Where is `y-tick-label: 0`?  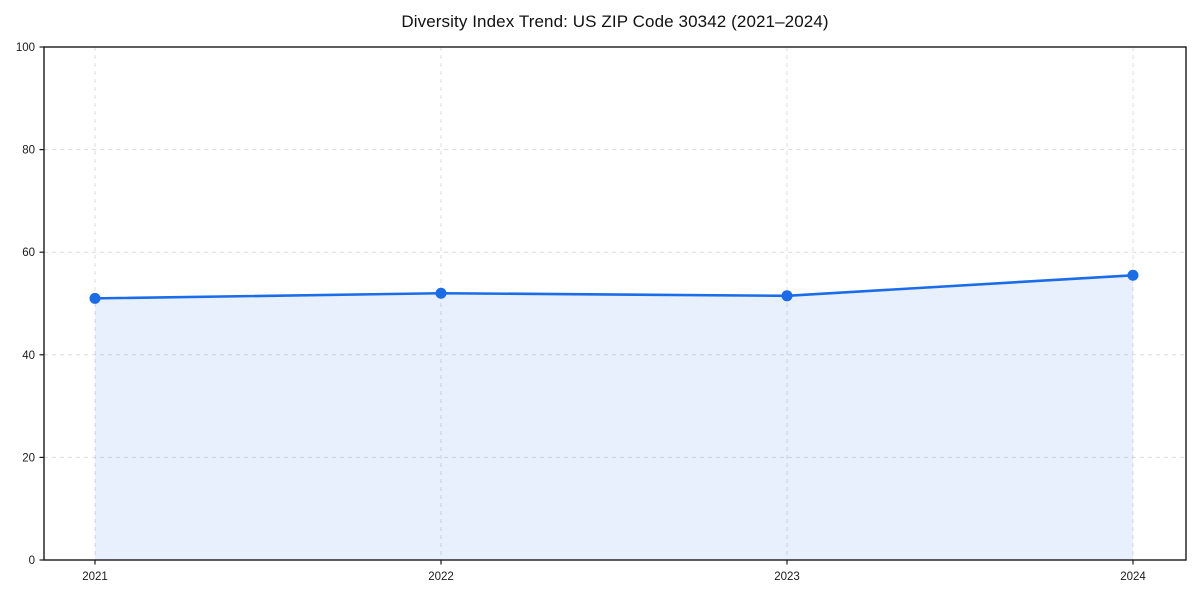
y-tick-label: 0 is located at coordinates (32, 561).